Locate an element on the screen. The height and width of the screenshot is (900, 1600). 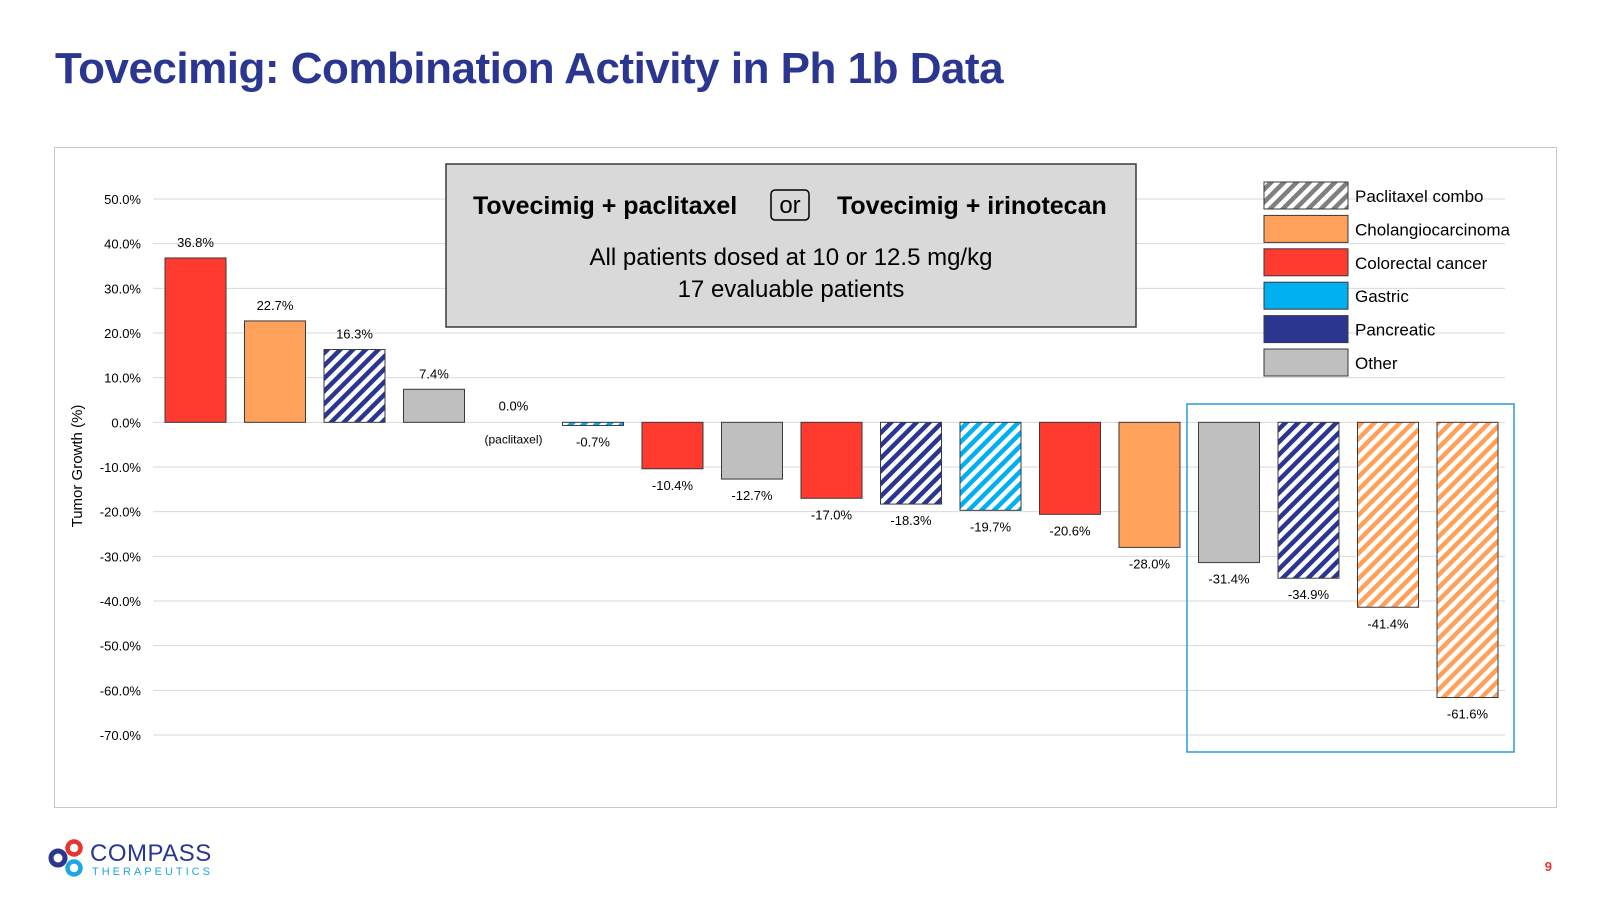
info-or-label: or is located at coordinates (789, 205).